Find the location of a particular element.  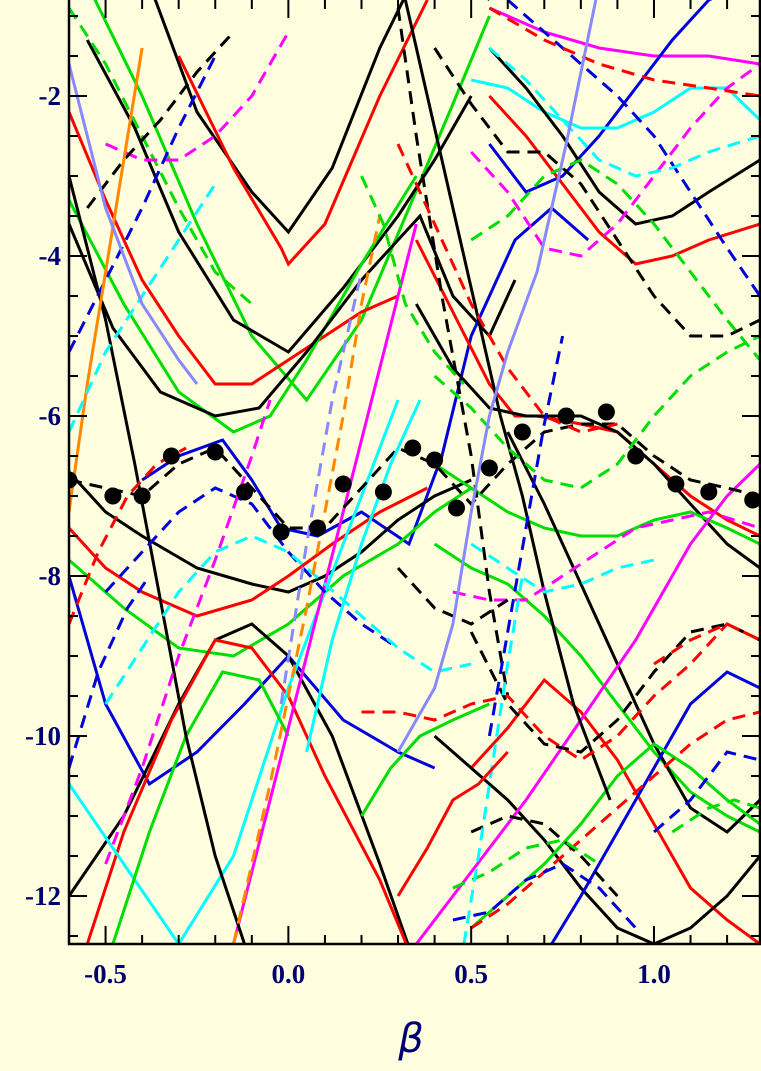

y-tick-label: -2 is located at coordinates (50, 96).